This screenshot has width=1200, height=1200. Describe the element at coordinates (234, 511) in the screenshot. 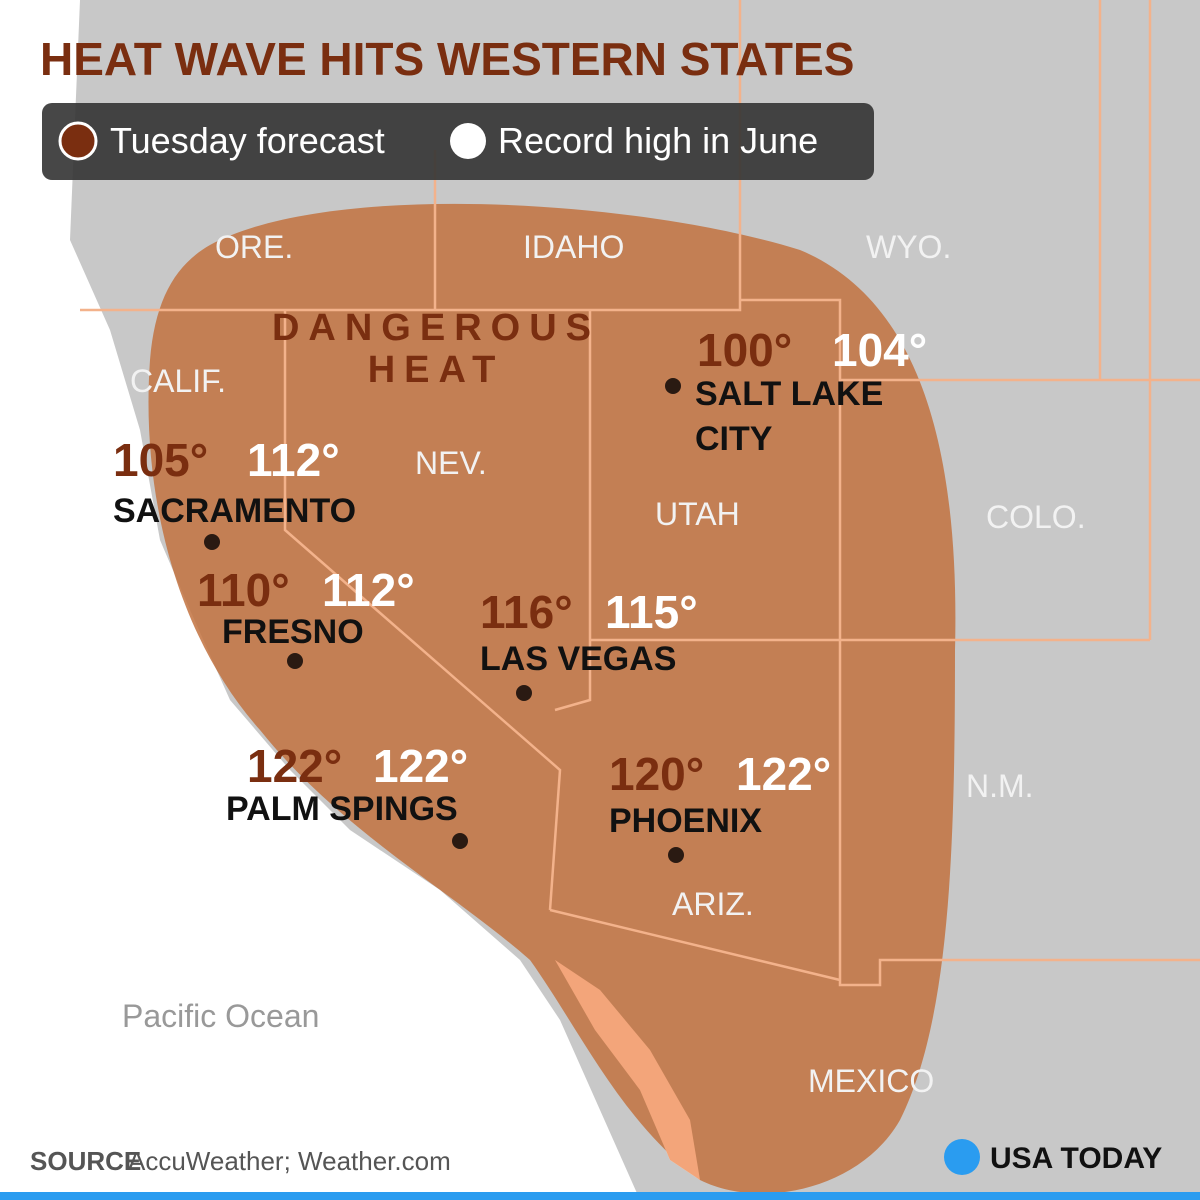

I see `city-name: SACRAMENTO` at that location.